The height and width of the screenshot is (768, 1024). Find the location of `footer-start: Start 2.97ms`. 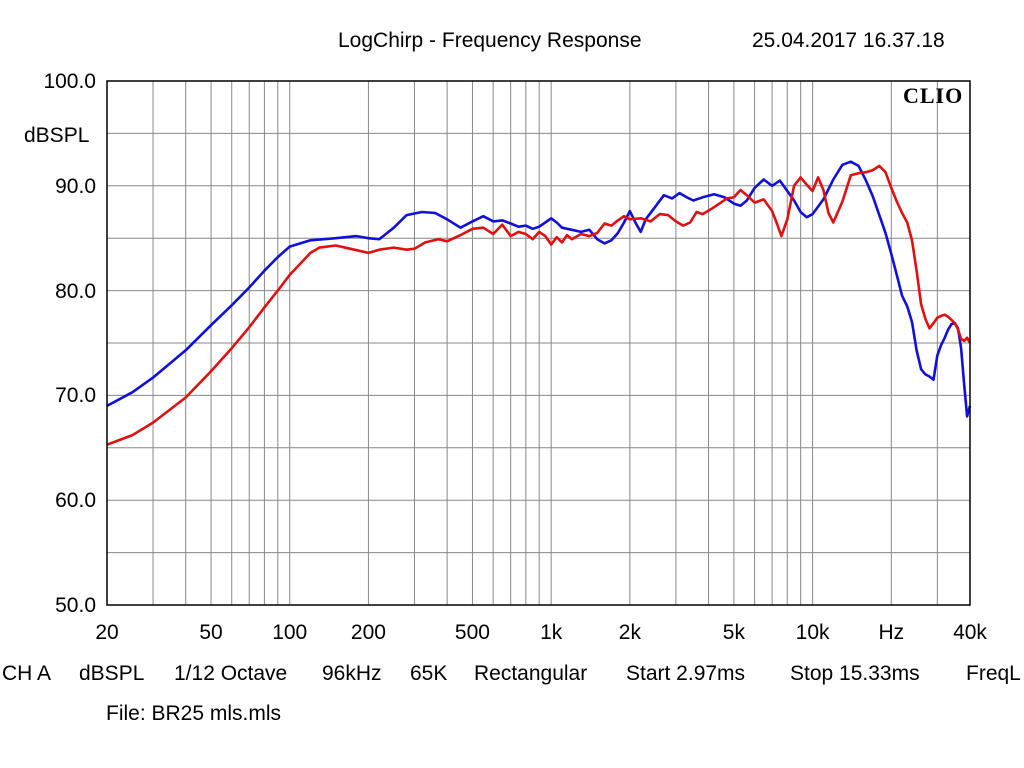

footer-start: Start 2.97ms is located at coordinates (686, 673).